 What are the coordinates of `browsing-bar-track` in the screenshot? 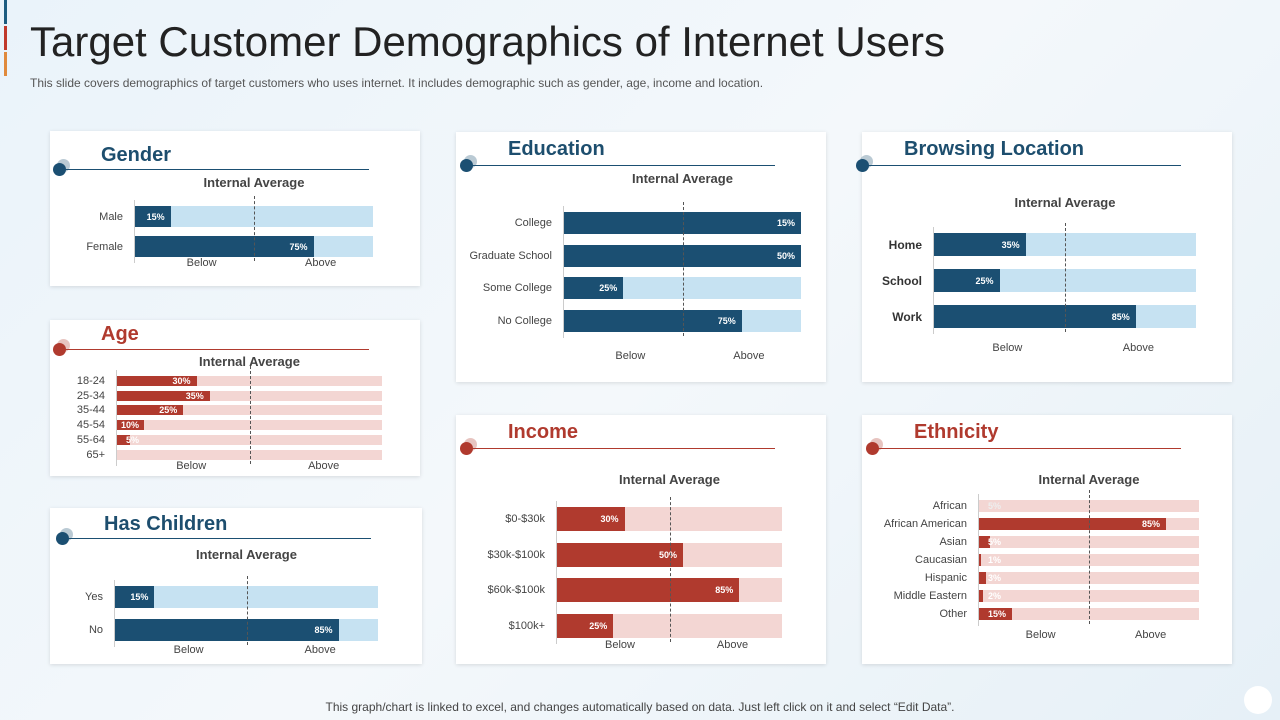 It's located at (1065, 316).